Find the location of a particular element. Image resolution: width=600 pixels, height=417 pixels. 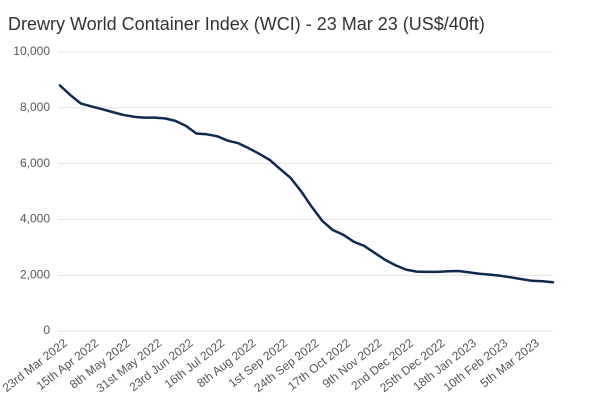

y-tick-label: 0 is located at coordinates (46, 330).